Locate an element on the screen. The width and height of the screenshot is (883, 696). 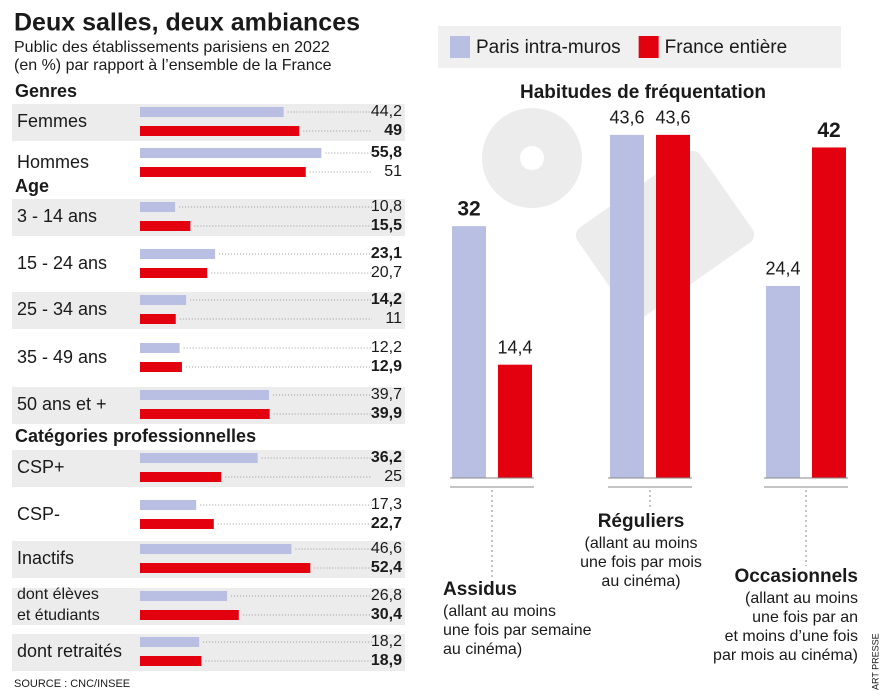
value-label: 26,8 is located at coordinates (386, 595).